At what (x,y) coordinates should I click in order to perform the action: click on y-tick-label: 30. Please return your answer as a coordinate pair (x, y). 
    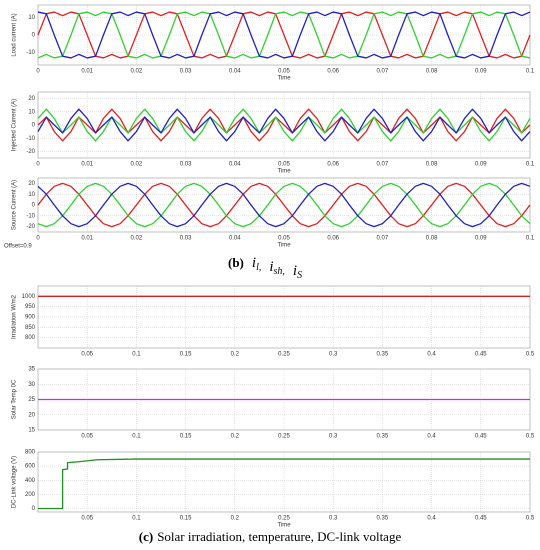
    Looking at the image, I should click on (31, 385).